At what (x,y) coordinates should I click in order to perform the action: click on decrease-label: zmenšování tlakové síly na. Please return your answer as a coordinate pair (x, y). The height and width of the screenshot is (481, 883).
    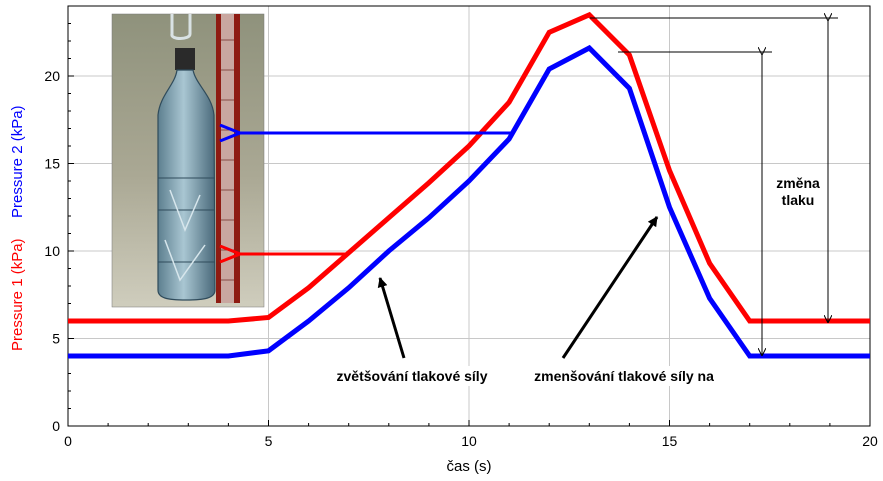
    Looking at the image, I should click on (624, 376).